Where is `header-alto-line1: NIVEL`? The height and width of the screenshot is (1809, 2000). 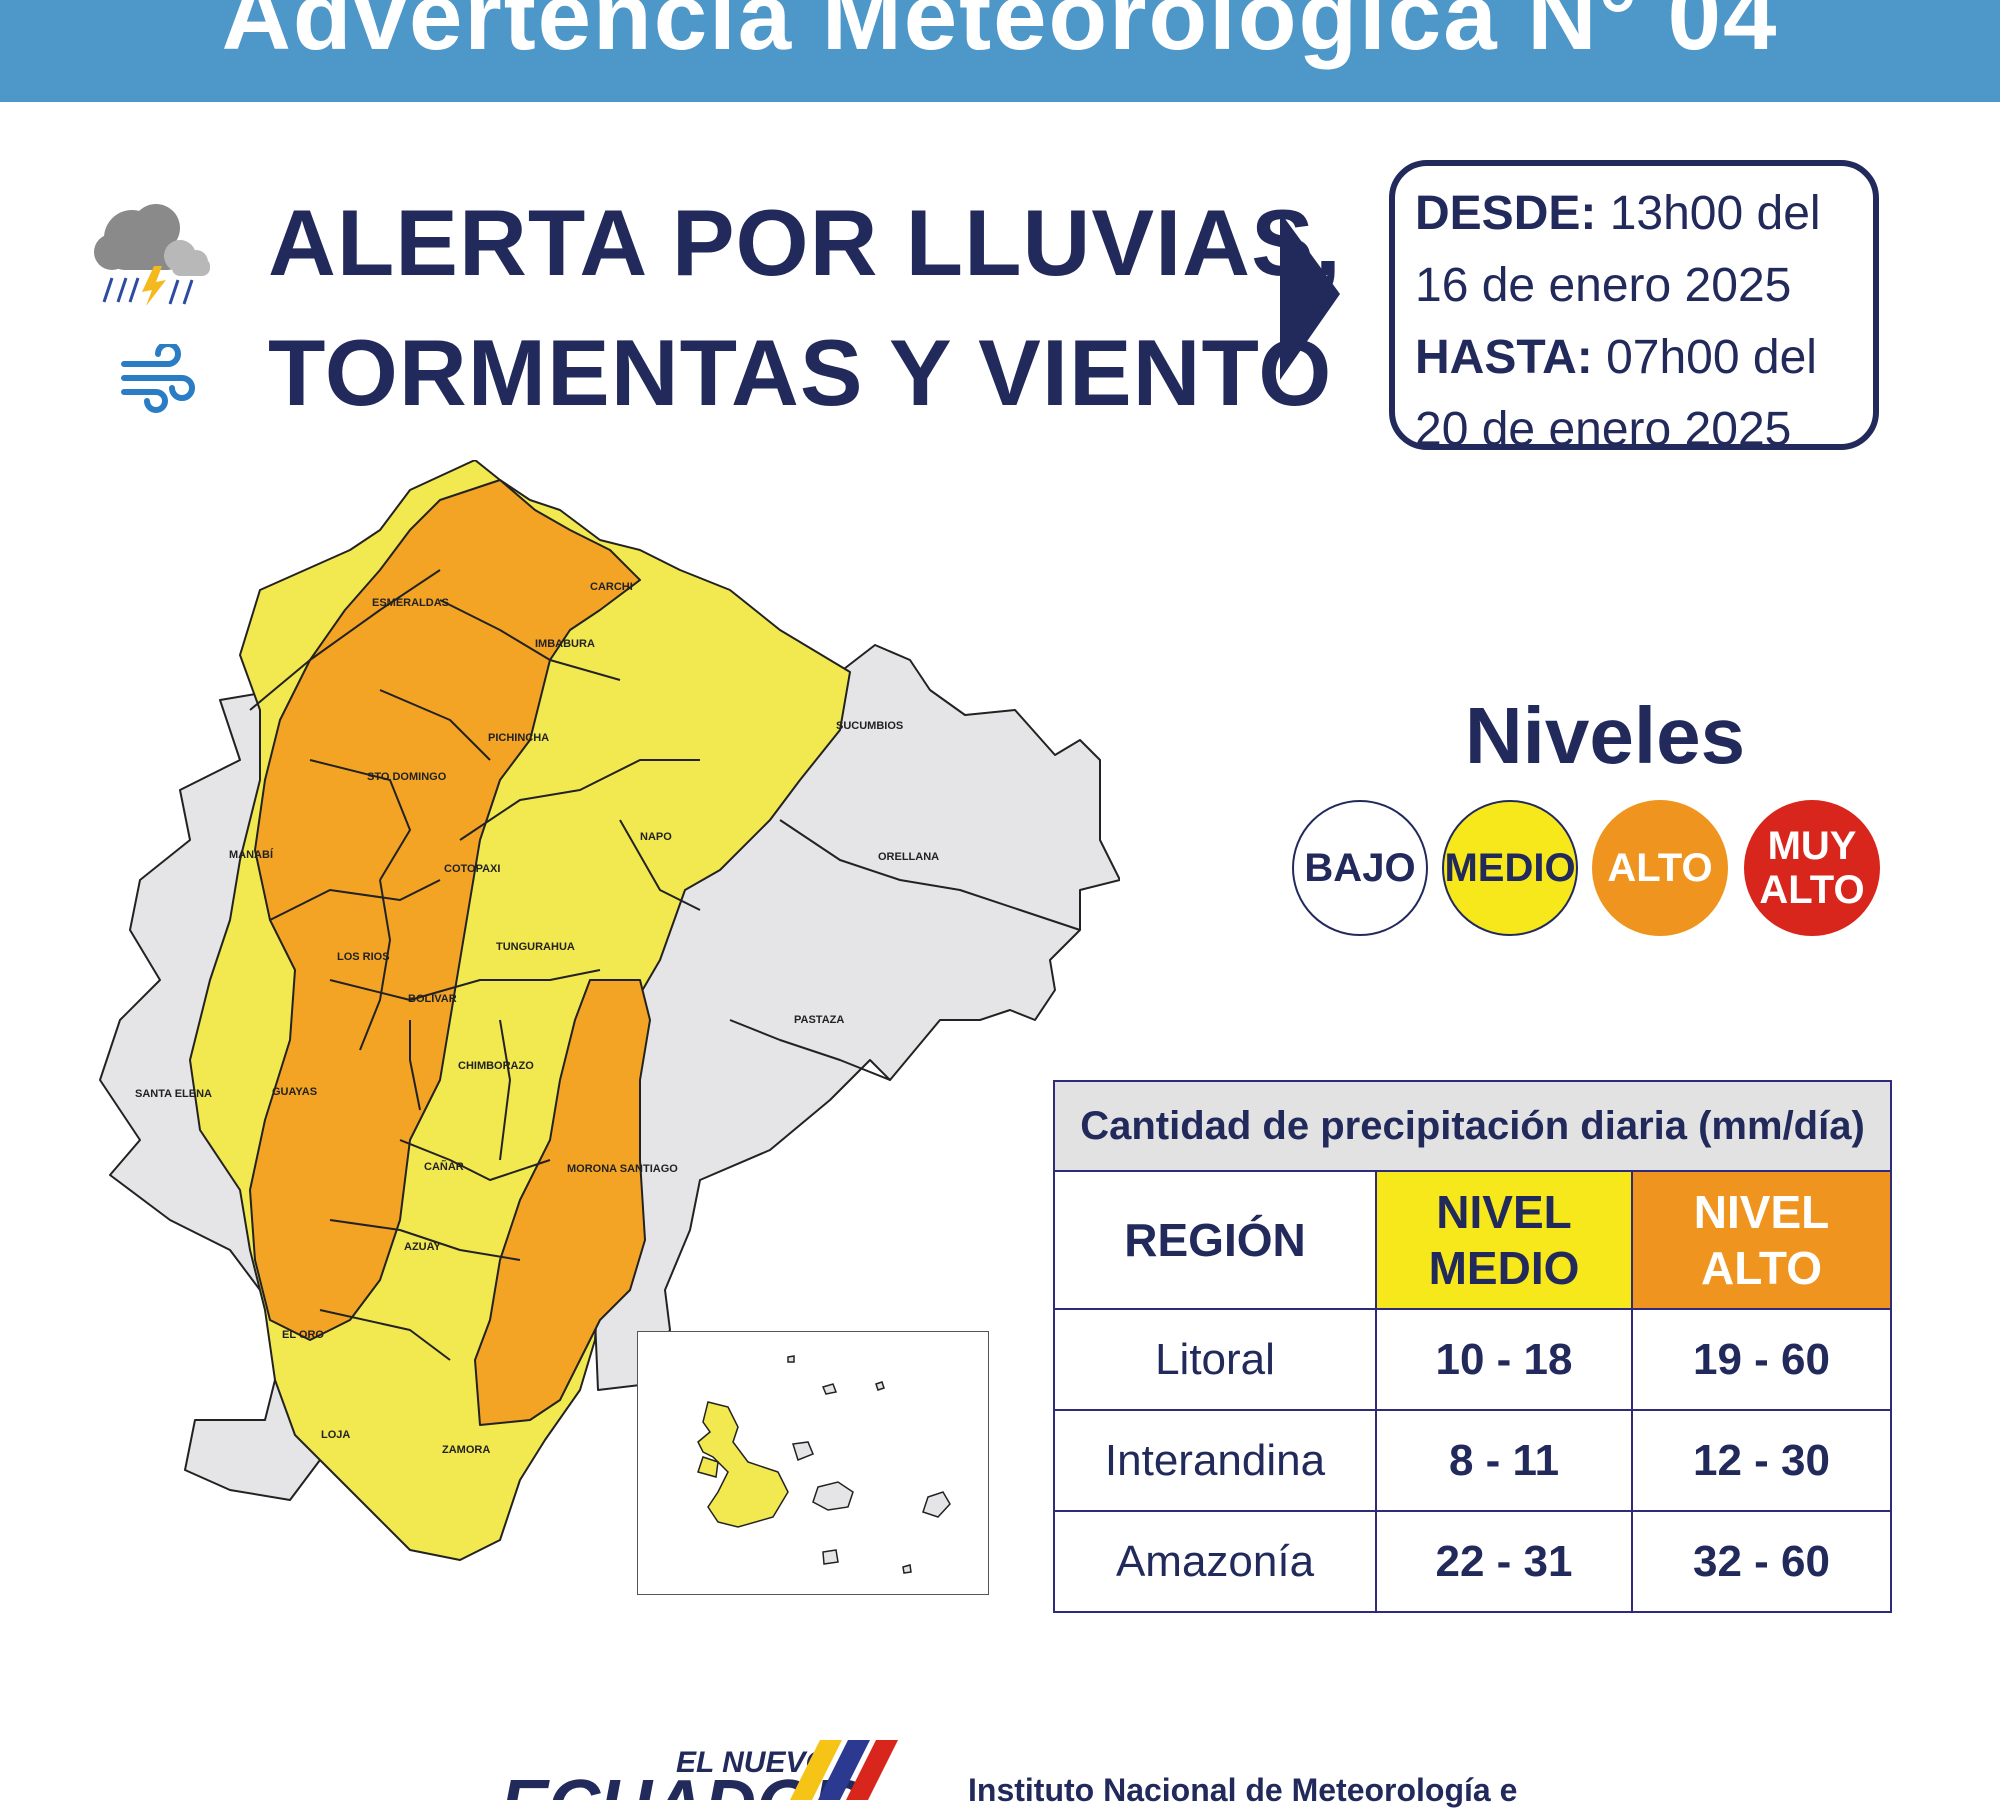 header-alto-line1: NIVEL is located at coordinates (1761, 1212).